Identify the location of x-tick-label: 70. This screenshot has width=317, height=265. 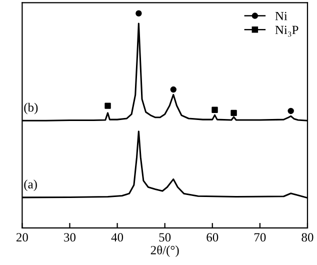
(260, 237).